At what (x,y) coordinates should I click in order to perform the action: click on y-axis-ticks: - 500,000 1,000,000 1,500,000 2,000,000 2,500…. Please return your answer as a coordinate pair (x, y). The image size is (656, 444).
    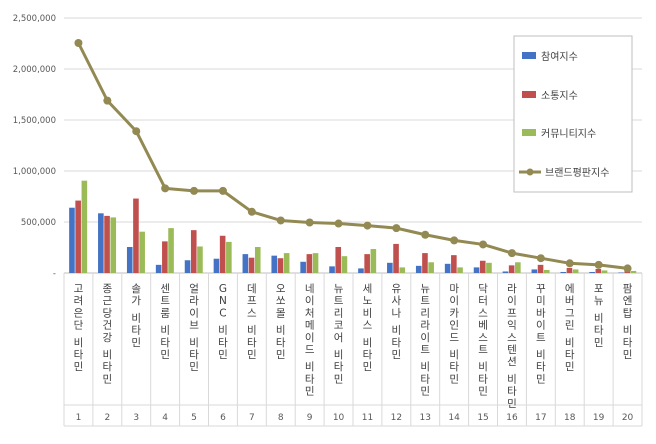
    Looking at the image, I should click on (34, 146).